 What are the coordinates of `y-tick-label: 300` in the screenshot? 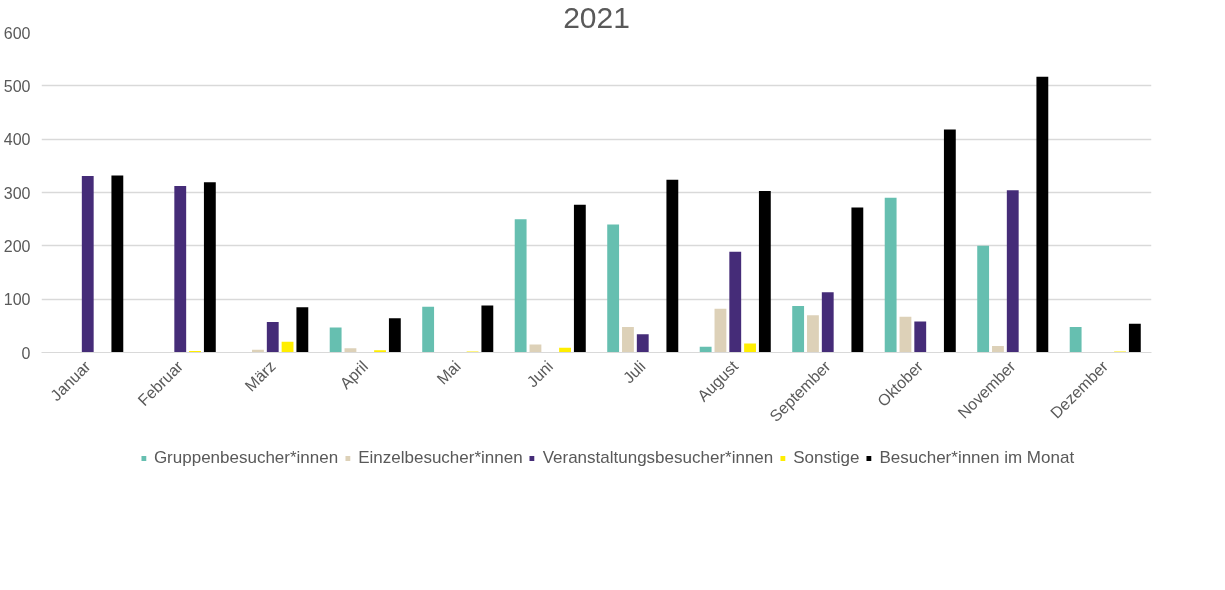 It's located at (17, 193).